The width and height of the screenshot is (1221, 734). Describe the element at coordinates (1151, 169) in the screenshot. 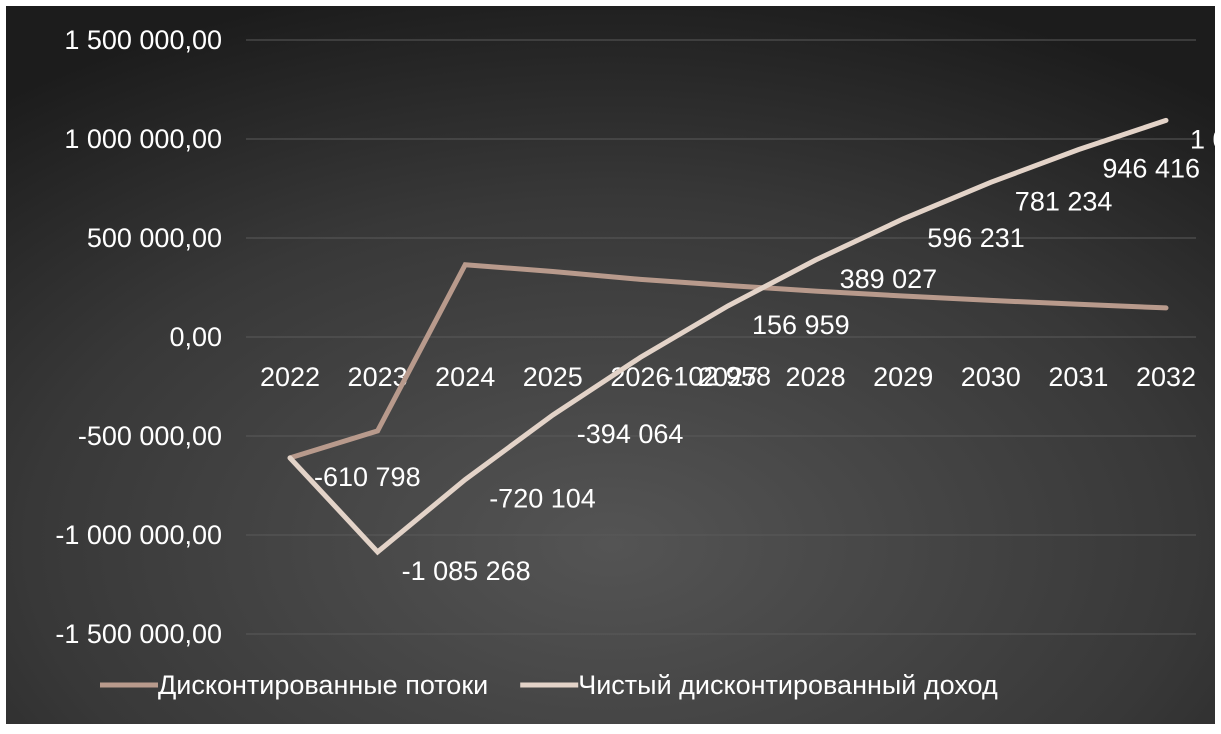

I see `data-label: 946 416` at that location.